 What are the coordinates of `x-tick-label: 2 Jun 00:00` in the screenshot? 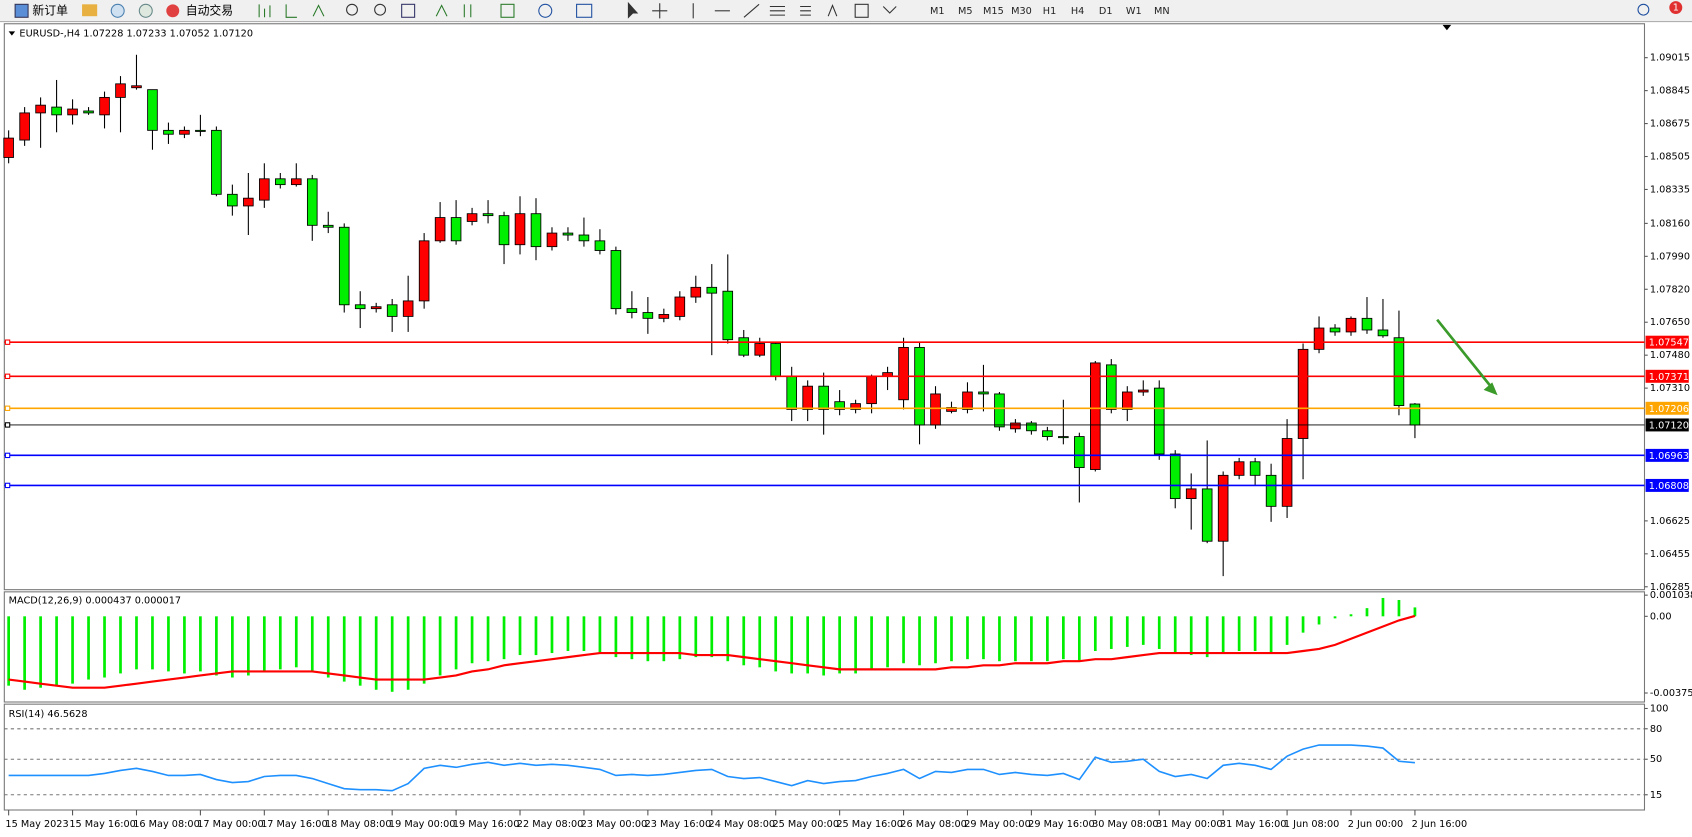 It's located at (1375, 824).